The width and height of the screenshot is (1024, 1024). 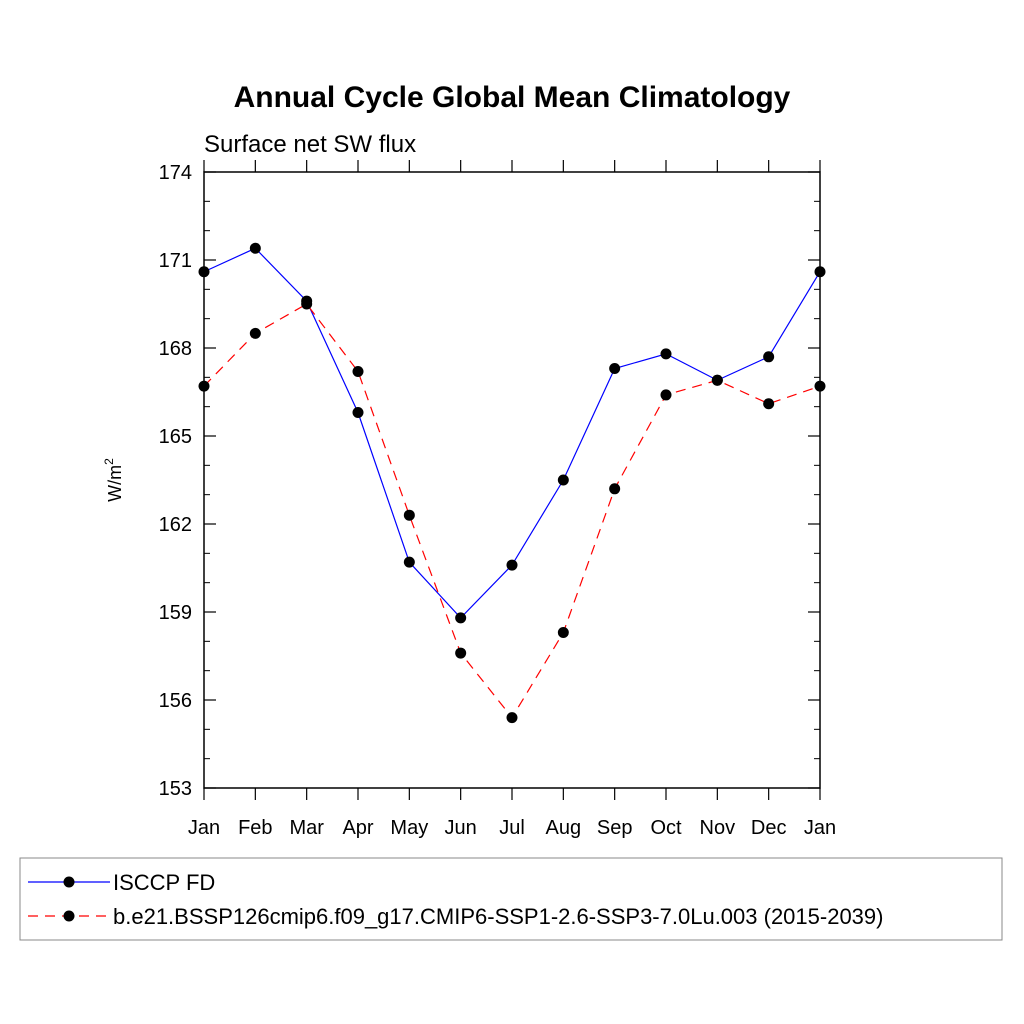 I want to click on x-tick-label: Sep, so click(x=615, y=828).